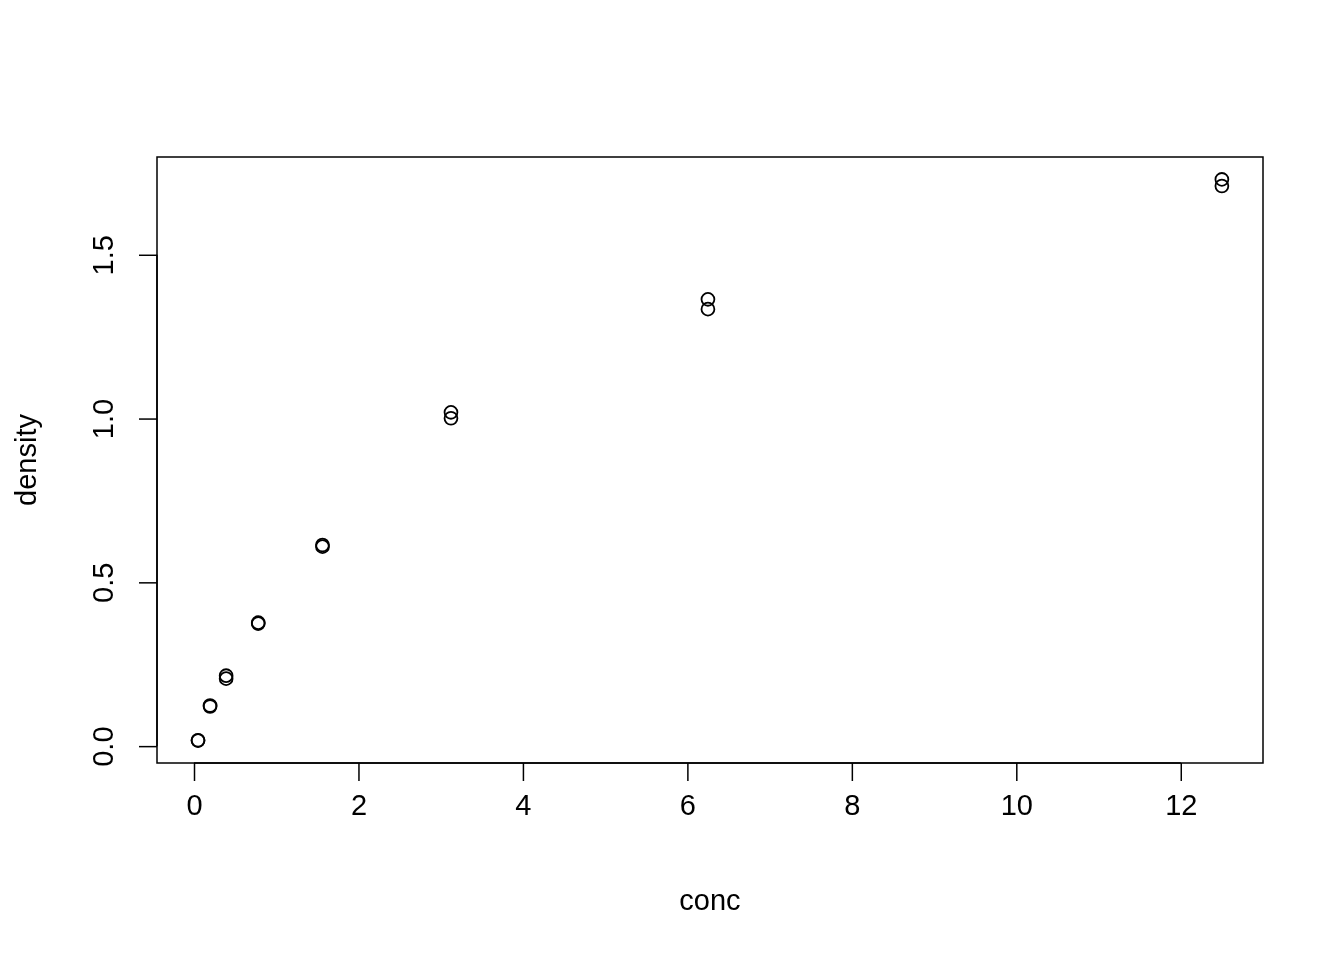 Image resolution: width=1344 pixels, height=960 pixels. Describe the element at coordinates (103, 583) in the screenshot. I see `y-tick-label: 0.5` at that location.